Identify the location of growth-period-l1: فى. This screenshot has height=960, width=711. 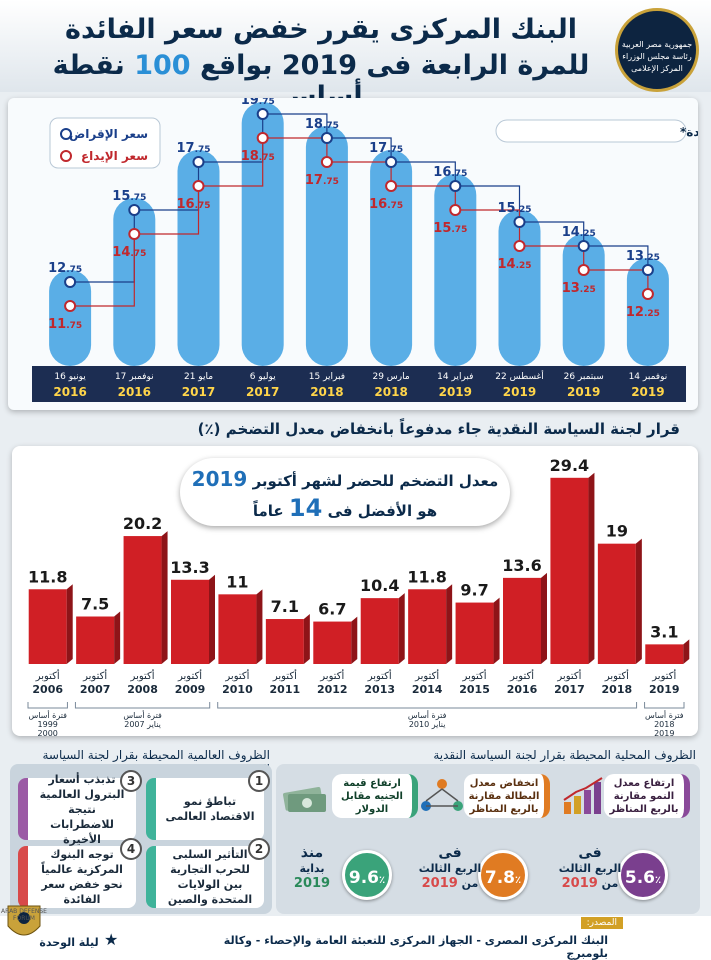
(590, 853).